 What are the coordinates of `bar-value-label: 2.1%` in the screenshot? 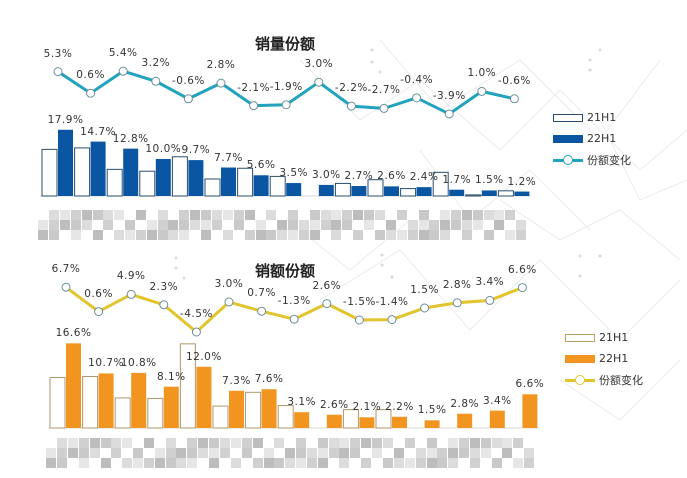 It's located at (367, 407).